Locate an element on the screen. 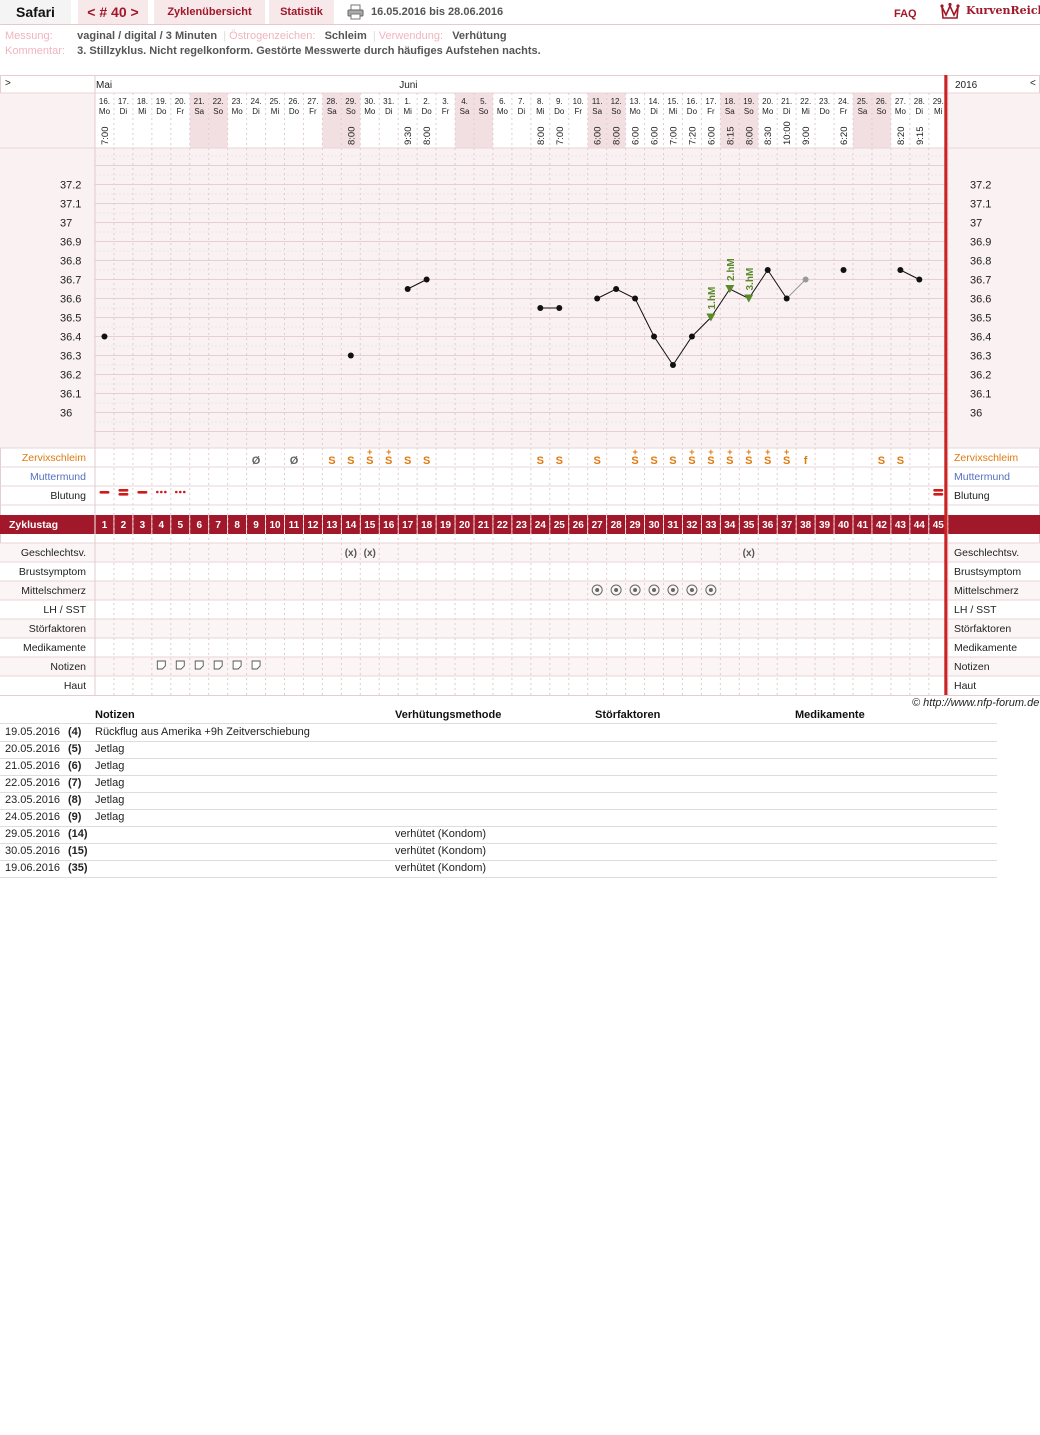  faq-link: FAQ is located at coordinates (905, 14).